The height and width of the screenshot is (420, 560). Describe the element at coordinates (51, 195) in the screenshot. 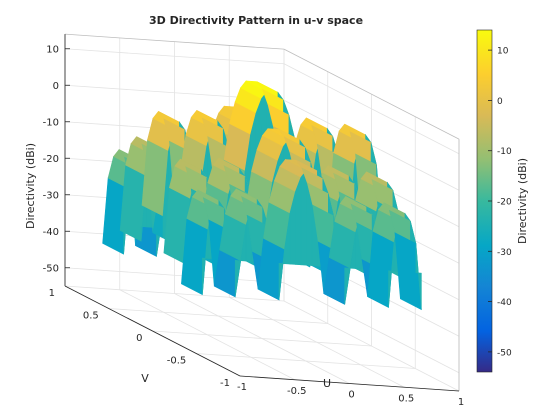

I see `z-tick-label: -30` at that location.